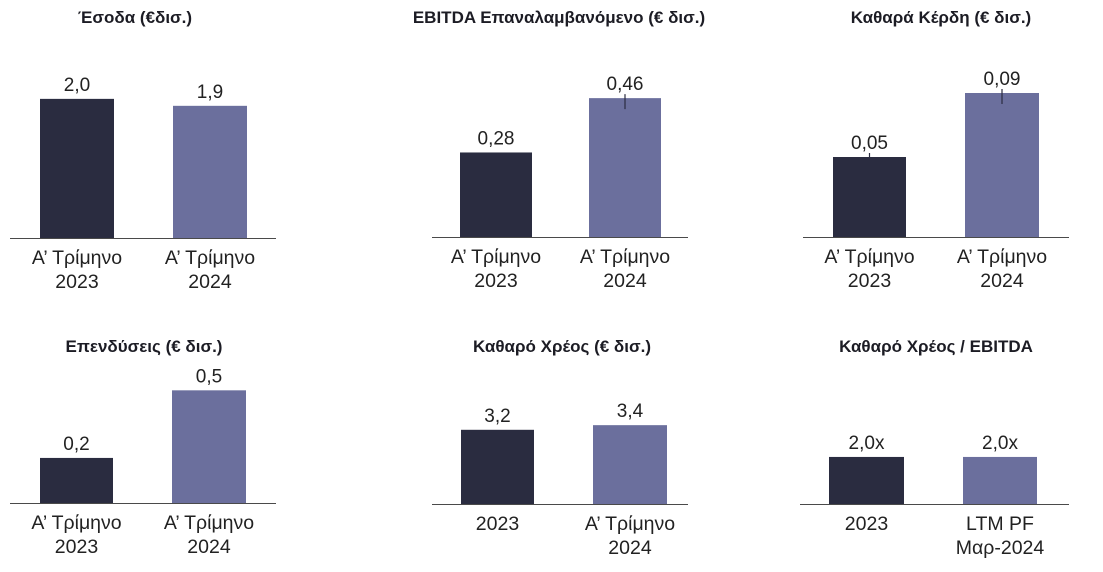  Describe the element at coordinates (210, 92) in the screenshot. I see `data-label: 1,9` at that location.